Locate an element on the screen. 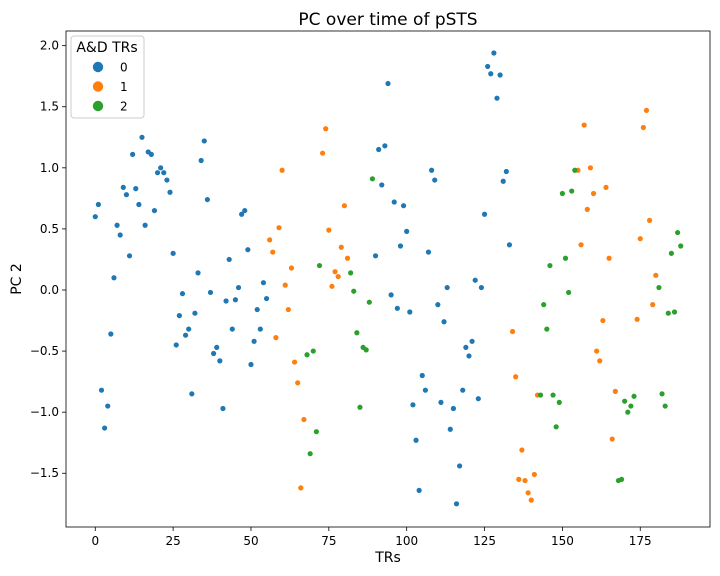 The width and height of the screenshot is (720, 576). legend-label-2: 2 is located at coordinates (124, 107).